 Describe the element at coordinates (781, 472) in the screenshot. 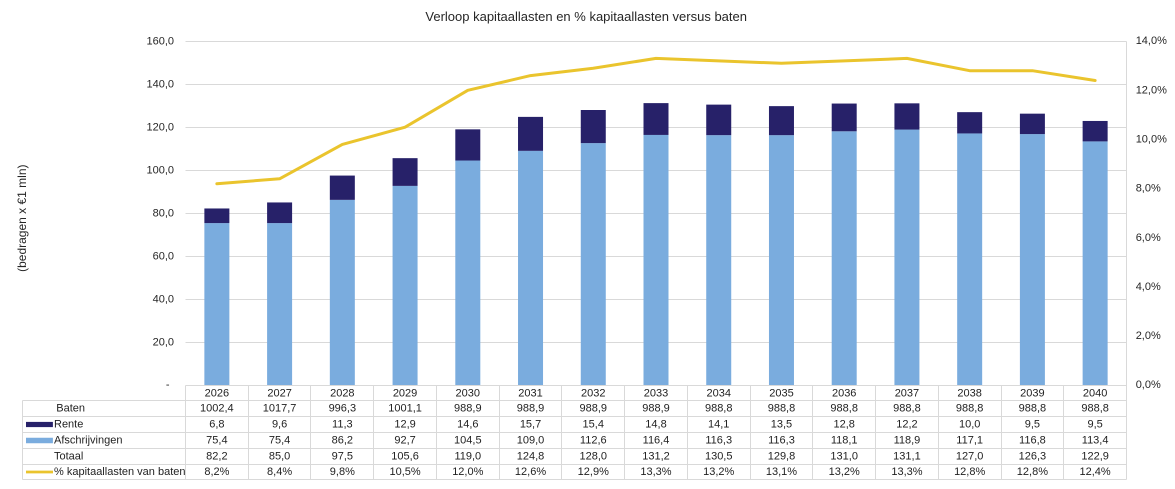

I see `svg-text: 13,1%` at that location.